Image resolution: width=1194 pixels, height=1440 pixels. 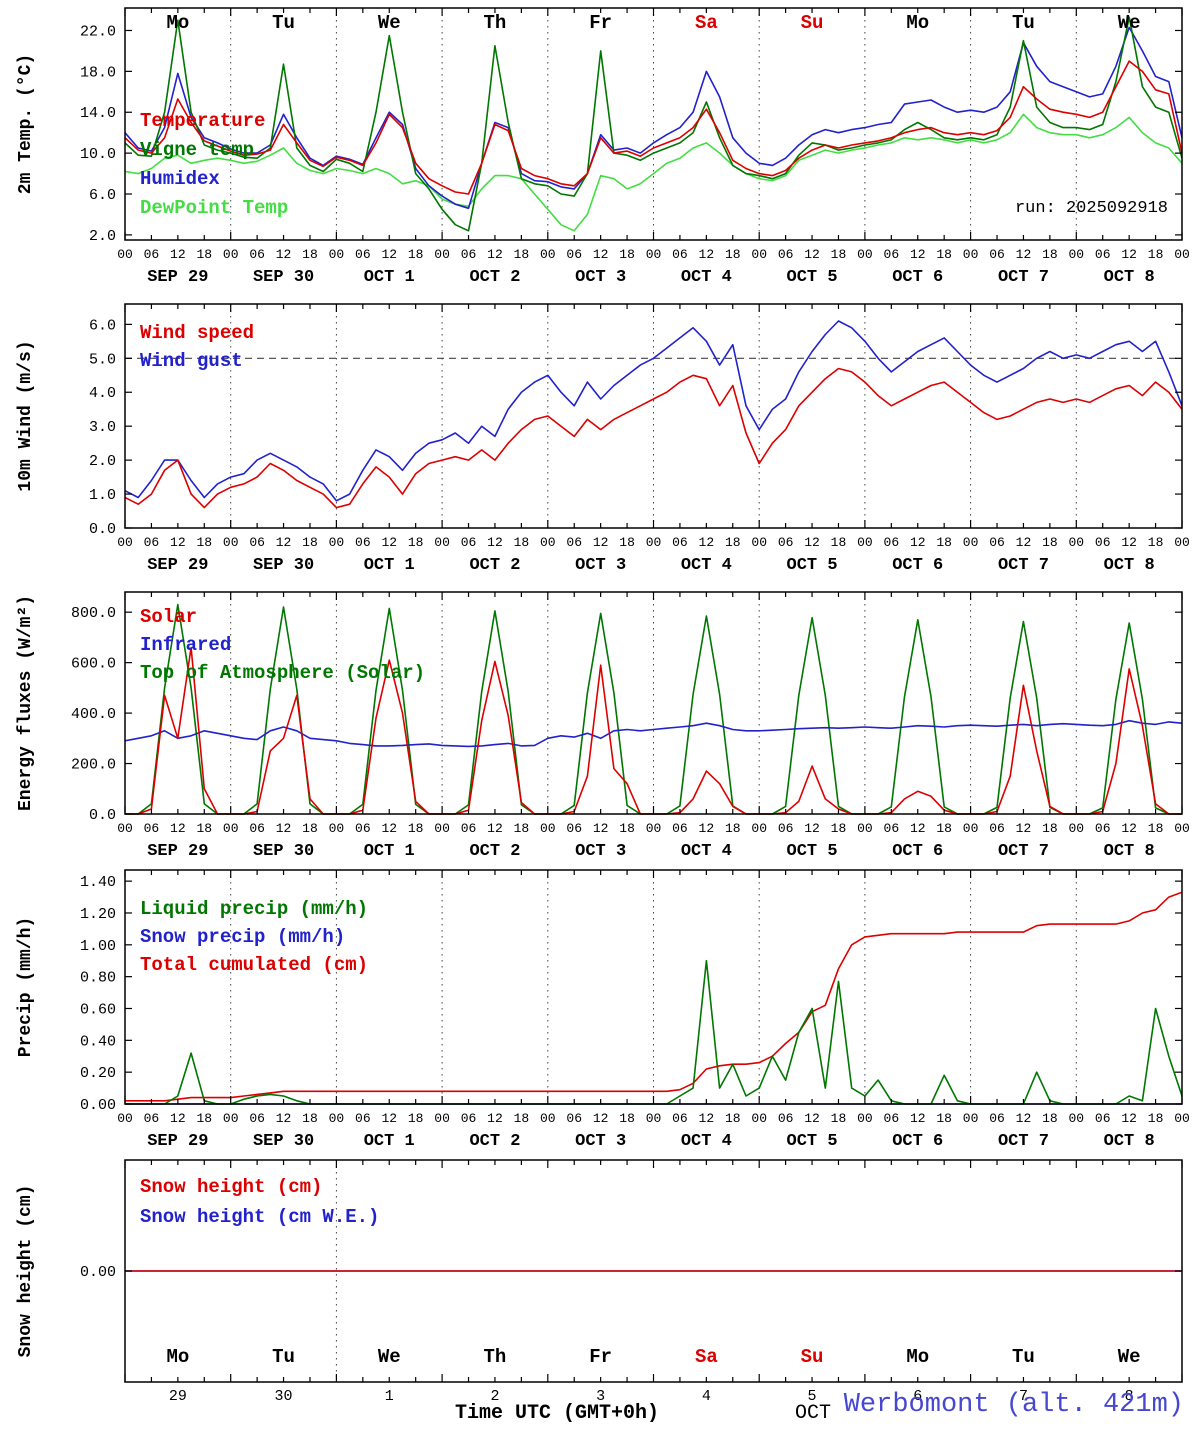 What do you see at coordinates (653, 709) in the screenshot?
I see `series-top-of-atmosphere-solar-` at bounding box center [653, 709].